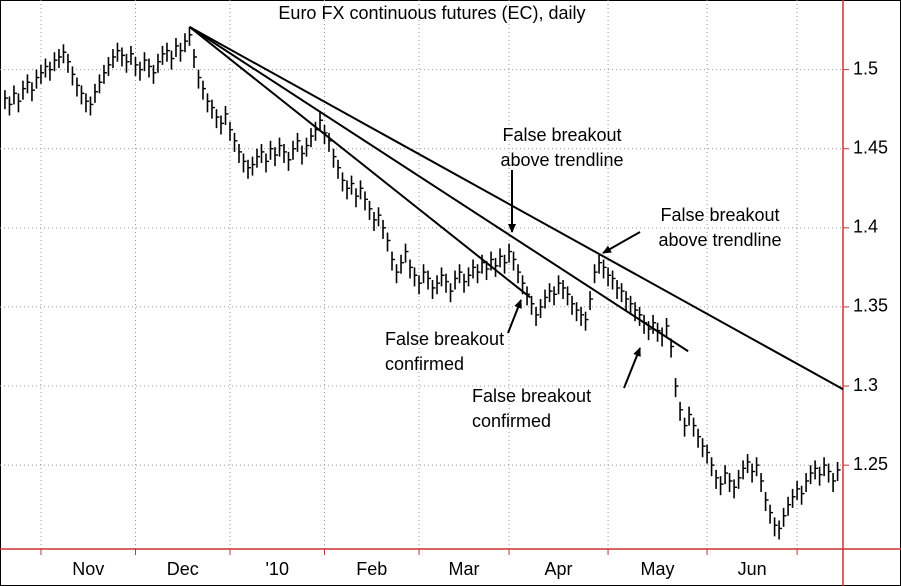 This screenshot has height=586, width=901. What do you see at coordinates (371, 569) in the screenshot?
I see `x-tick-label: Feb` at bounding box center [371, 569].